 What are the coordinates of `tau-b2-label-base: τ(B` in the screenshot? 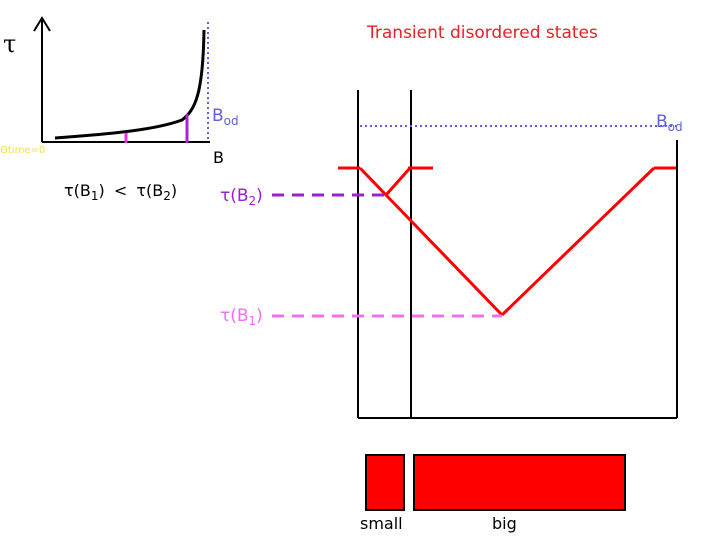 It's located at (234, 196).